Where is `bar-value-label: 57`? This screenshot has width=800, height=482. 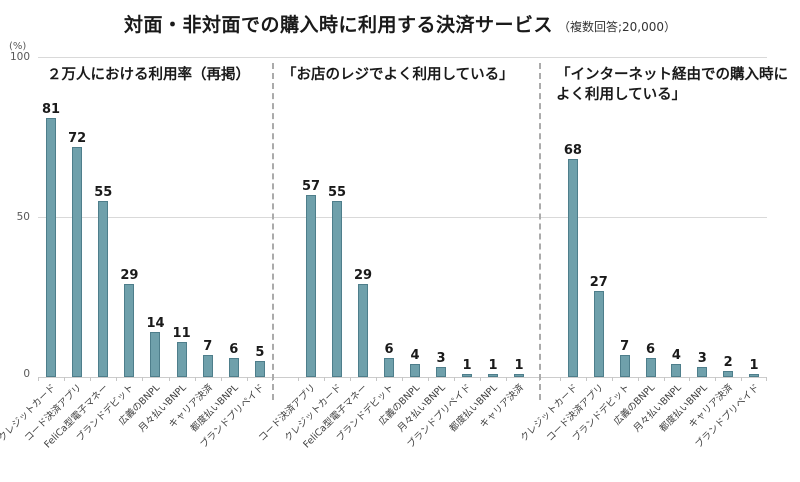
bar-value-label: 57 is located at coordinates (311, 186).